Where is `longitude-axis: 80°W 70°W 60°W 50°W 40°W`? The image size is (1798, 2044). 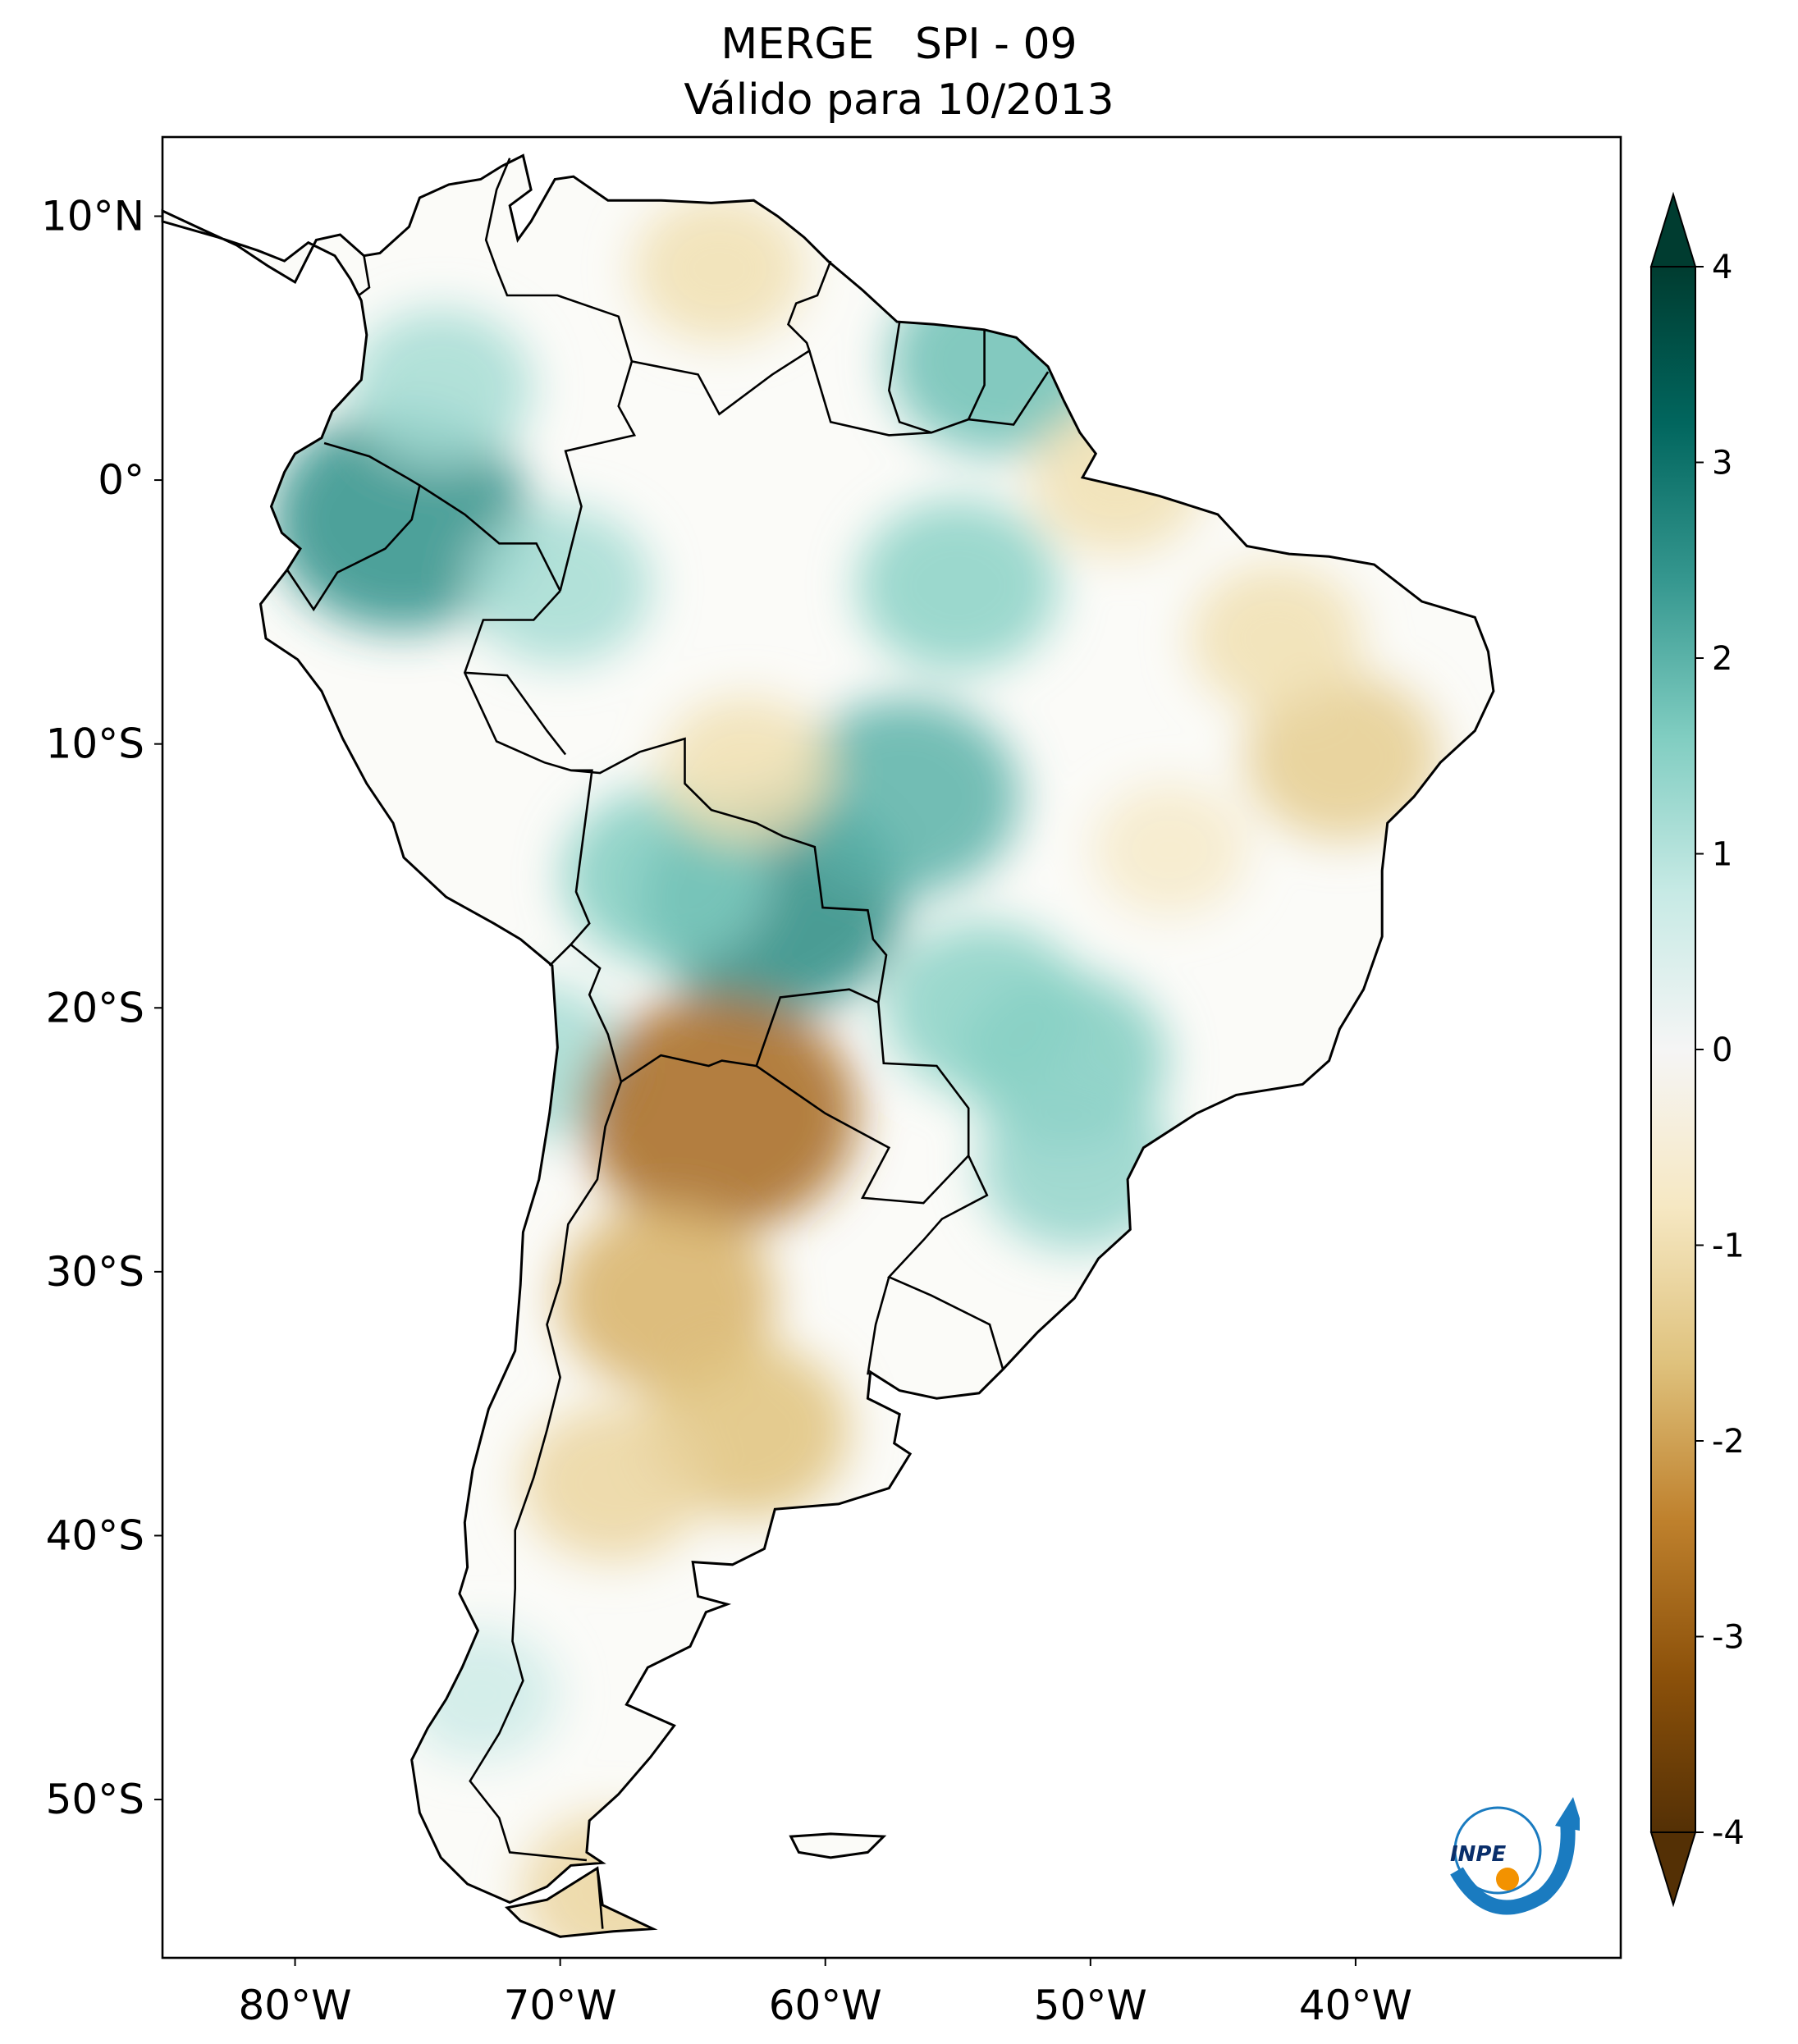 longitude-axis: 80°W 70°W 60°W 50°W 40°W is located at coordinates (825, 1994).